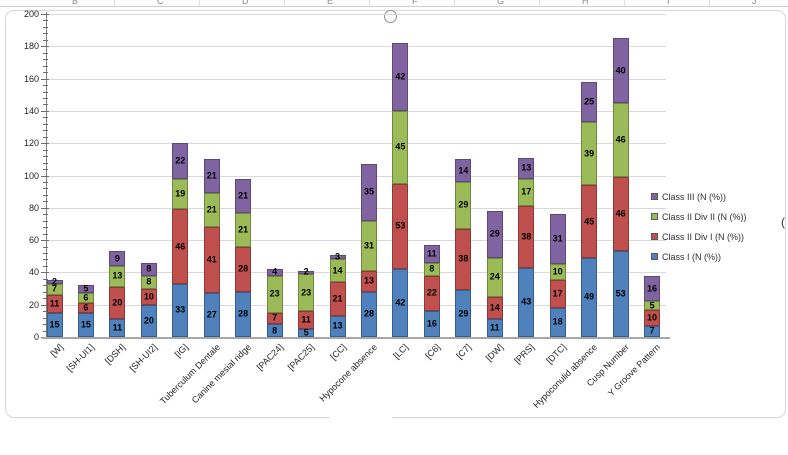 This screenshot has width=788, height=455. Describe the element at coordinates (415, 3) in the screenshot. I see `excel-column-letter: F` at that location.